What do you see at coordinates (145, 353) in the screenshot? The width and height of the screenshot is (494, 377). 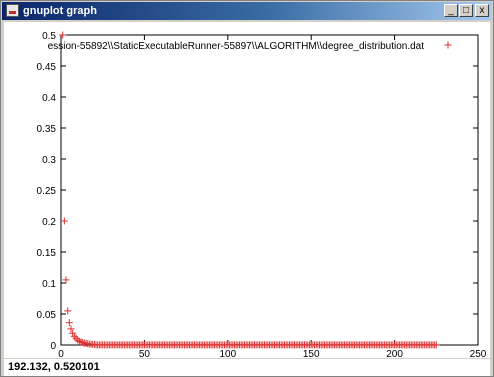 I see `x-tick-label: 50` at bounding box center [145, 353].